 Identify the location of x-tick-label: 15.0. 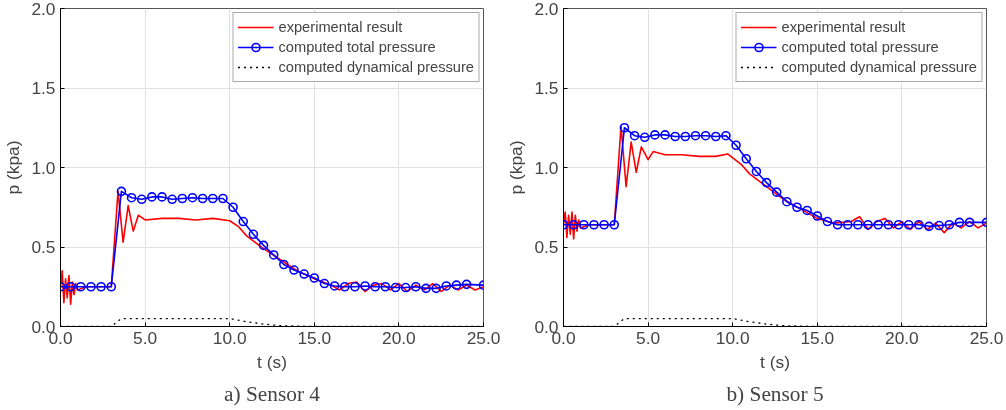
(817, 337).